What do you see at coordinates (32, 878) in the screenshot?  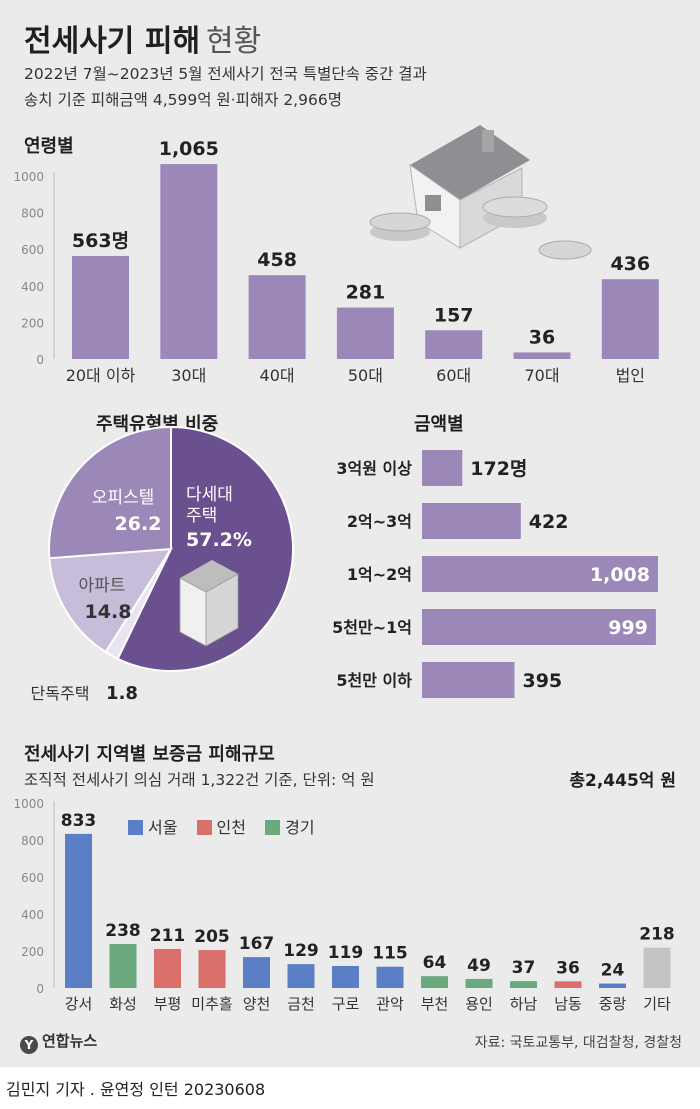 I see `region-ytick-label: 600` at bounding box center [32, 878].